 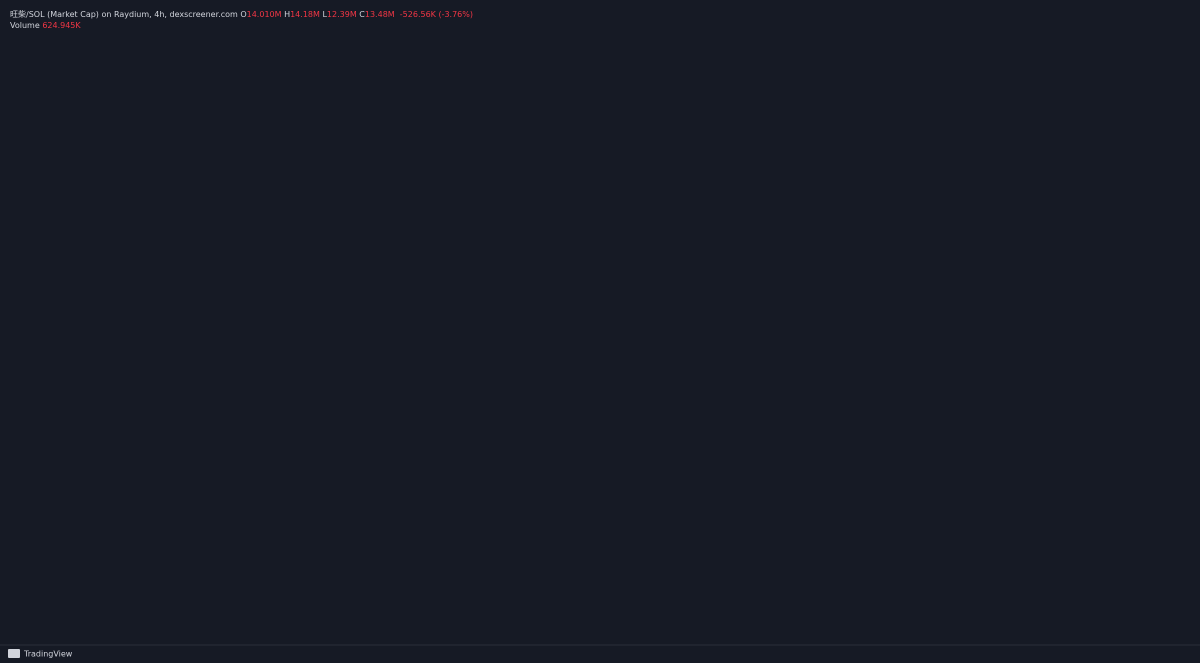 I want to click on ohlc-value: 14.010M, so click(x=264, y=14).